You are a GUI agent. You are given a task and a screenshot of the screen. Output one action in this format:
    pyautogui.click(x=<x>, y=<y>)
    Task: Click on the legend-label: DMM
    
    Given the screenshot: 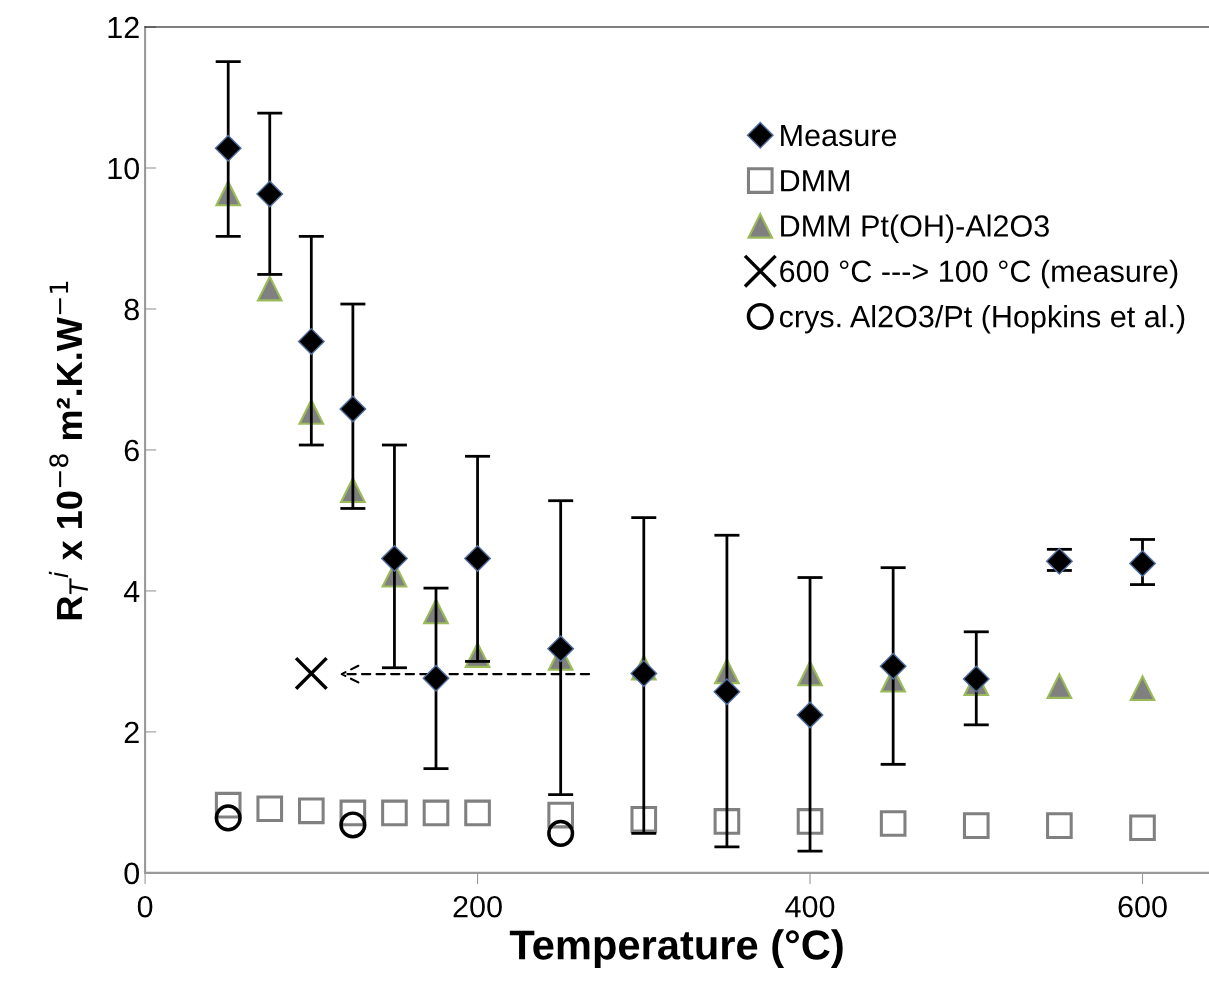 What is the action you would take?
    pyautogui.click(x=815, y=181)
    